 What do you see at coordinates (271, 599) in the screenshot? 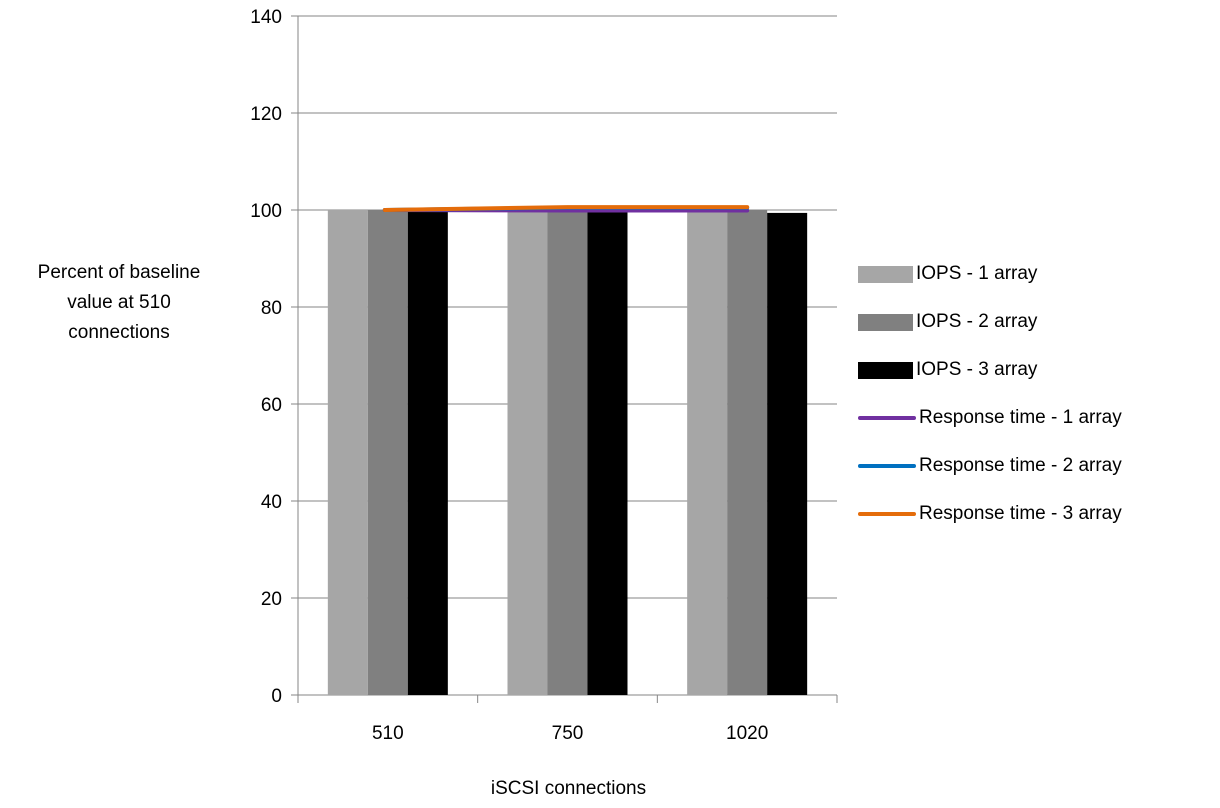
I see `y-tick-label: 20` at bounding box center [271, 599].